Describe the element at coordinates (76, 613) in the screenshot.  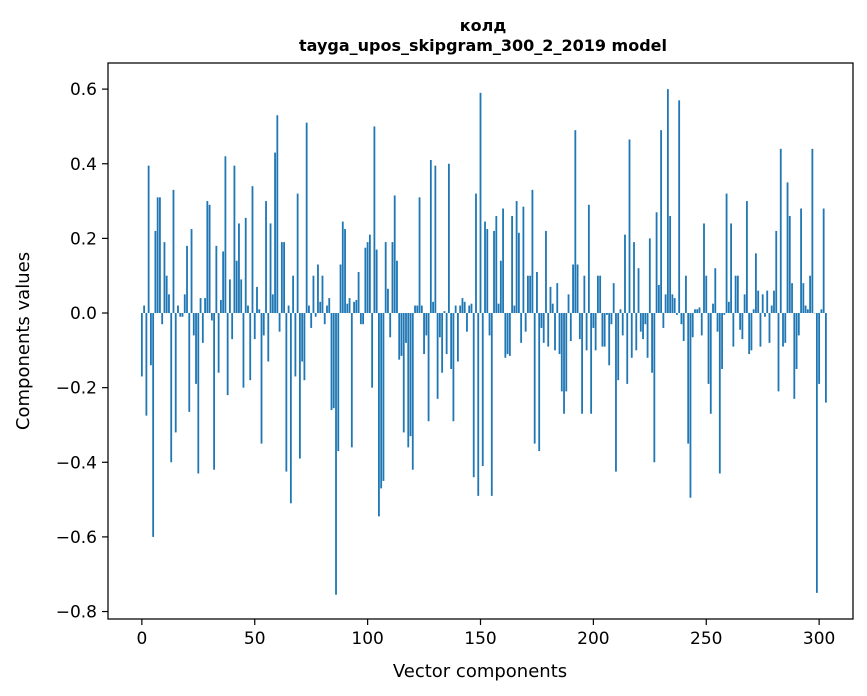
I see `y-tick-label: −0.8` at that location.